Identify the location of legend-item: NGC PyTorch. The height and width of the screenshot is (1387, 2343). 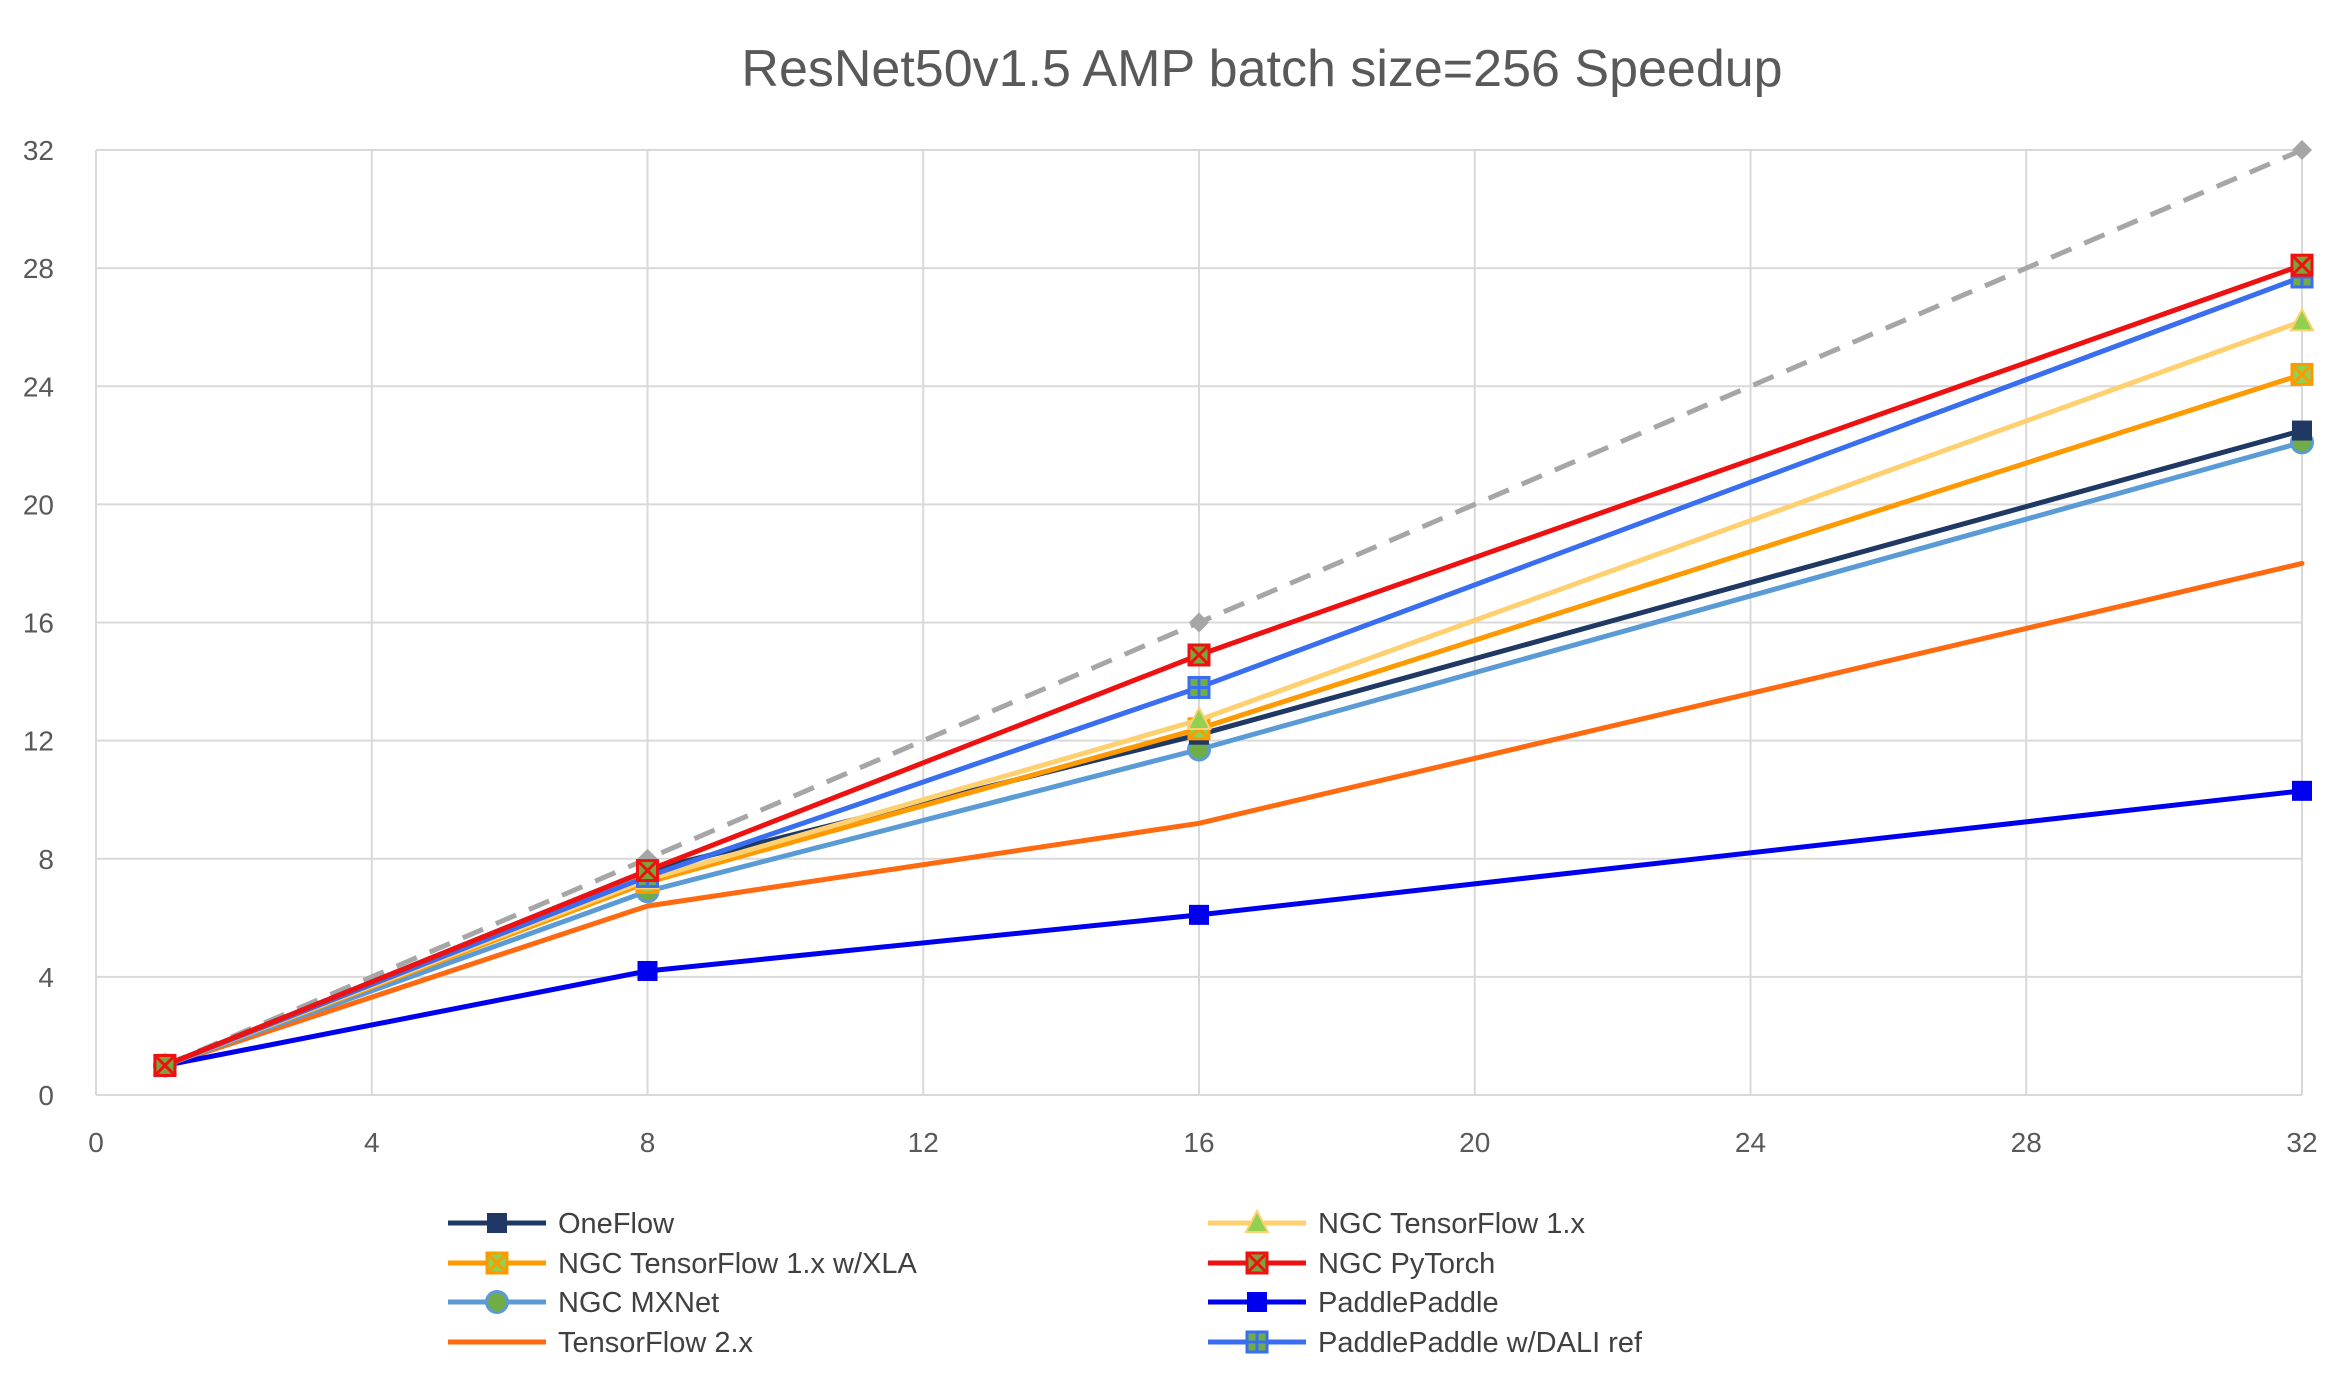
(1351, 1264).